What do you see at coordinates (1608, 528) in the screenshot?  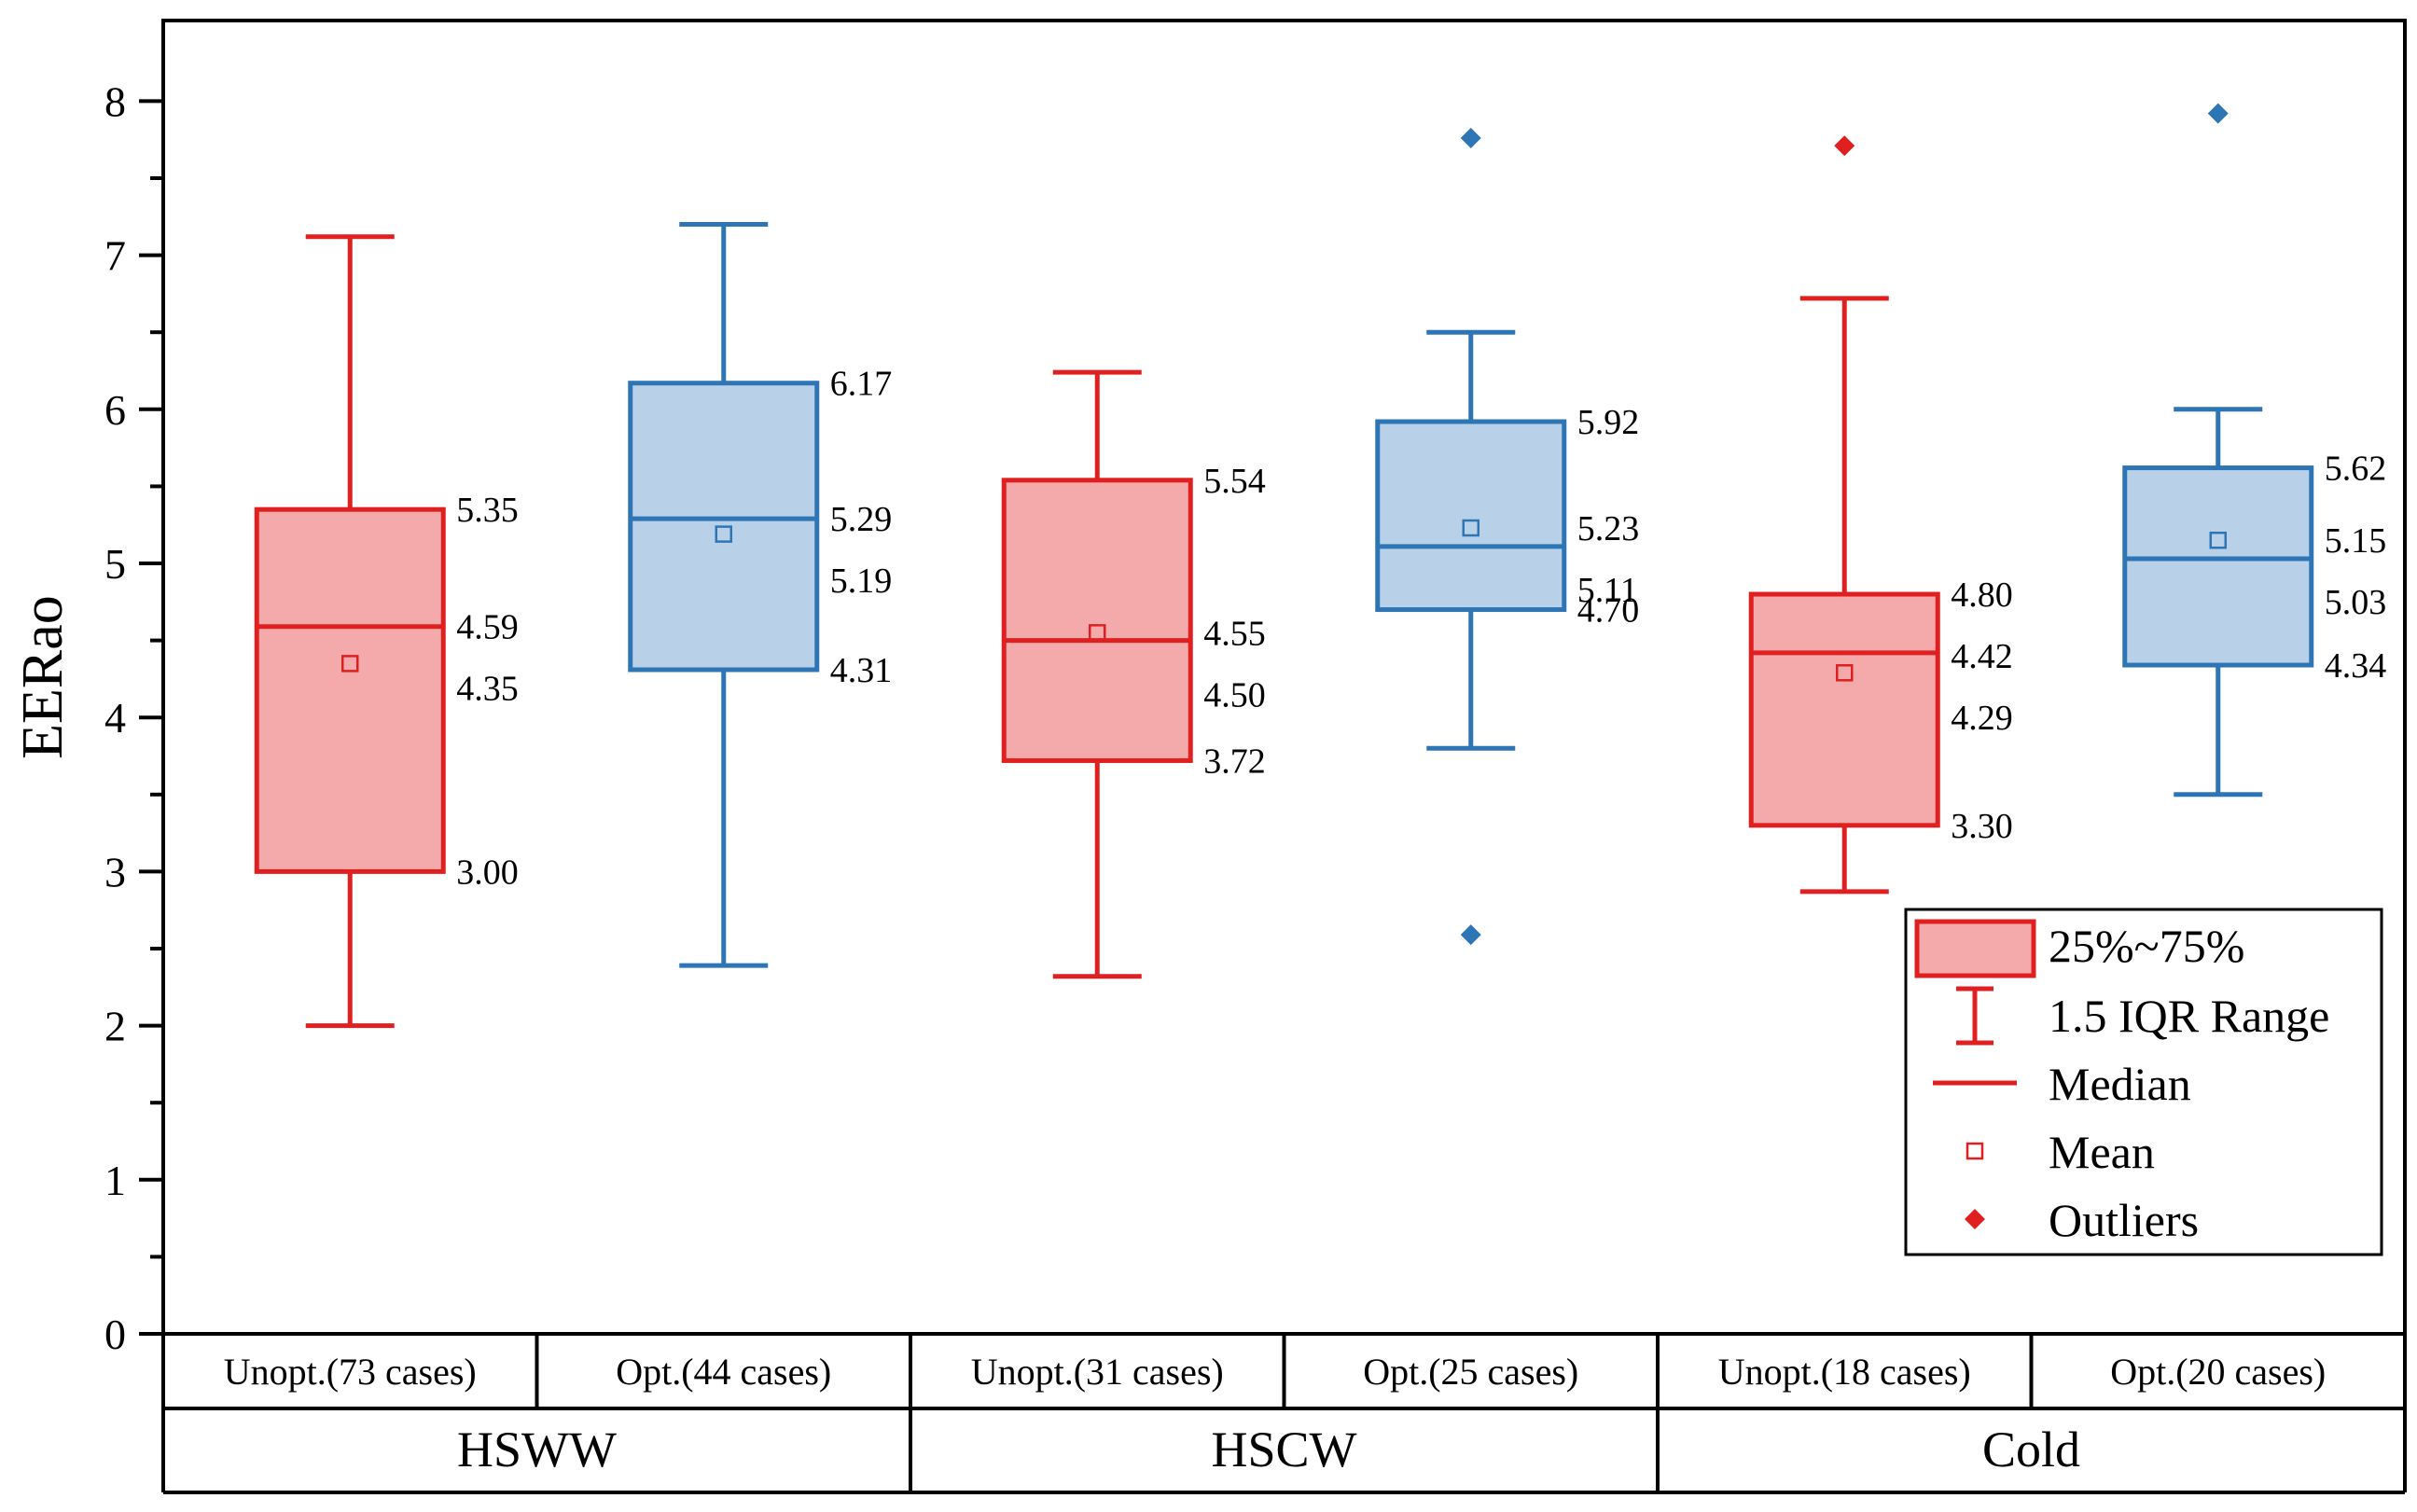 I see `value-label-mean: 5.23` at bounding box center [1608, 528].